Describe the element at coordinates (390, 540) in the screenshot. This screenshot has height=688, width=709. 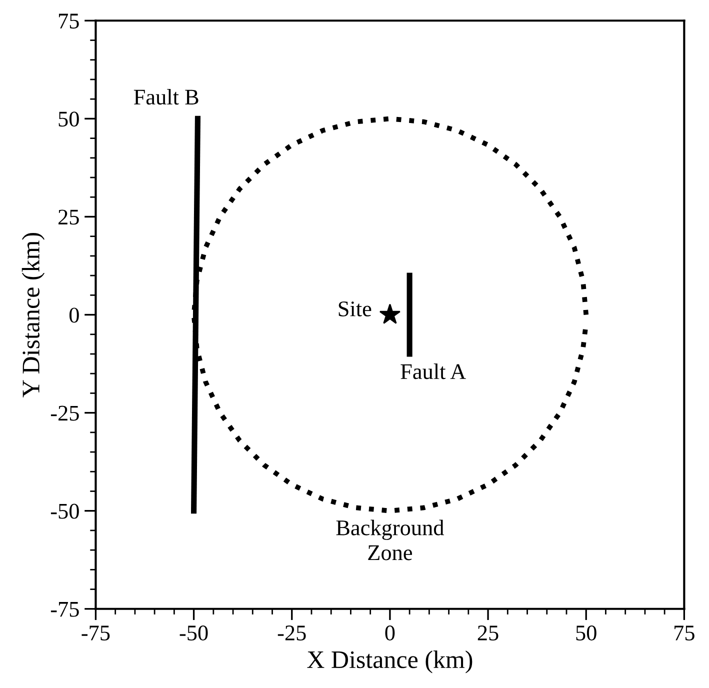
I see `annotation: Background Zone` at that location.